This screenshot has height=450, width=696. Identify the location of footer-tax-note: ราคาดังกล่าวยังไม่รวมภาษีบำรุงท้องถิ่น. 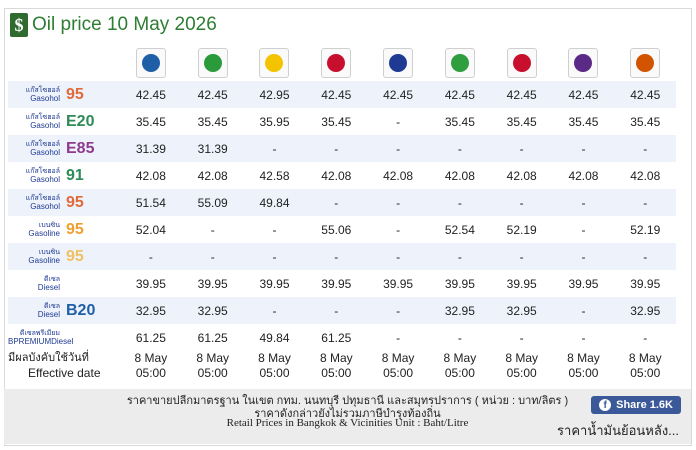
(347, 414).